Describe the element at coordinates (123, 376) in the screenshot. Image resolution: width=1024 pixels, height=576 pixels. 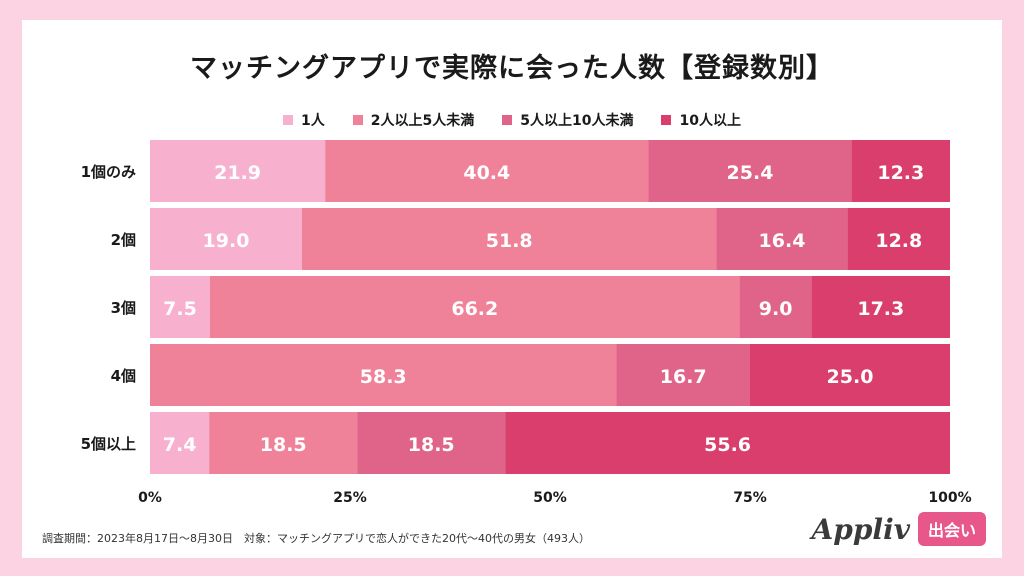
I see `category-label: 4個` at that location.